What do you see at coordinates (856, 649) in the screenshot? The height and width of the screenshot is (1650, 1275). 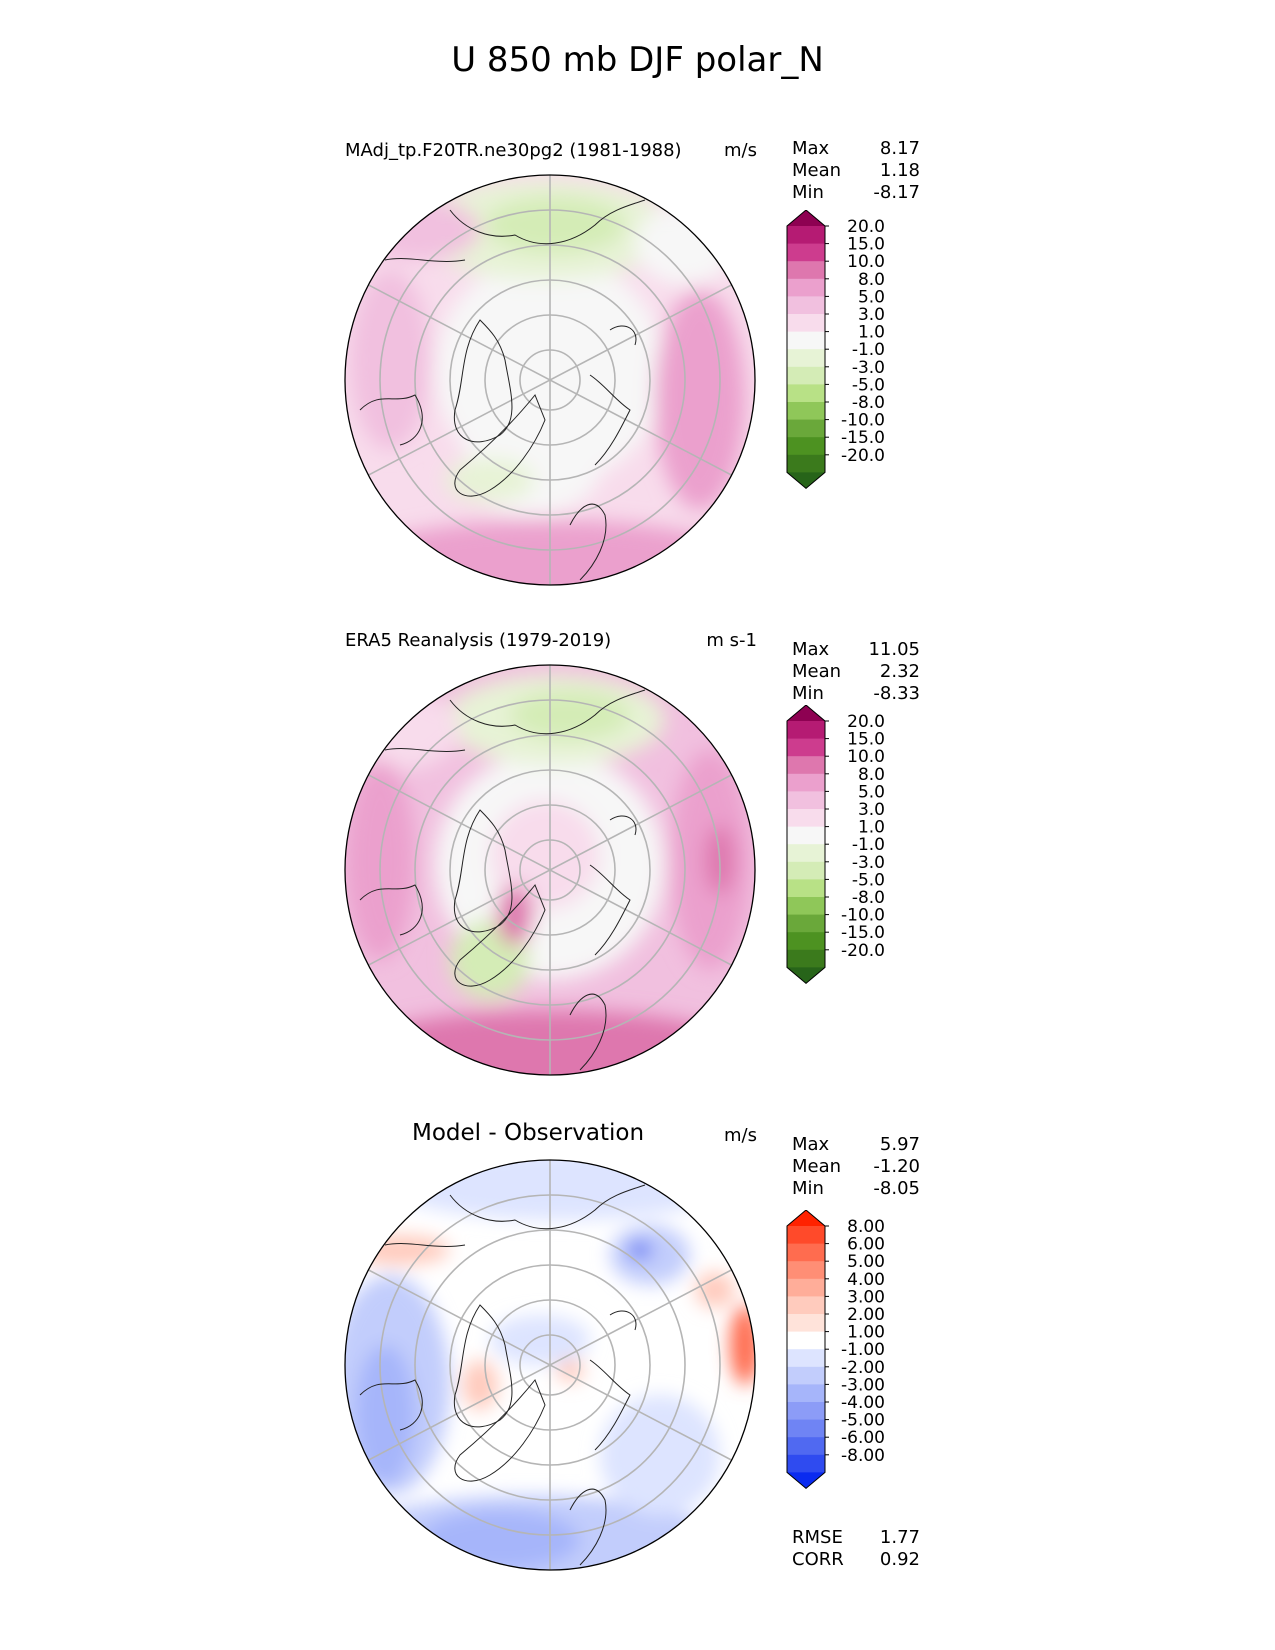 I see `stat-max: Max 11.05` at bounding box center [856, 649].